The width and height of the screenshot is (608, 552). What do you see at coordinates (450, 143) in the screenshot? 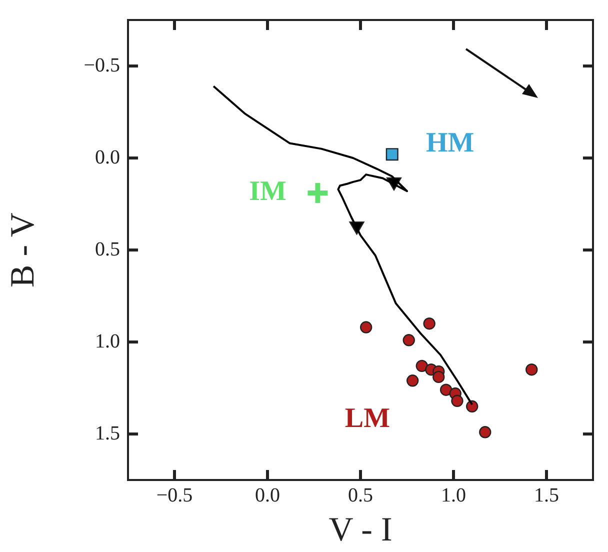
I see `series-label: HM` at bounding box center [450, 143].